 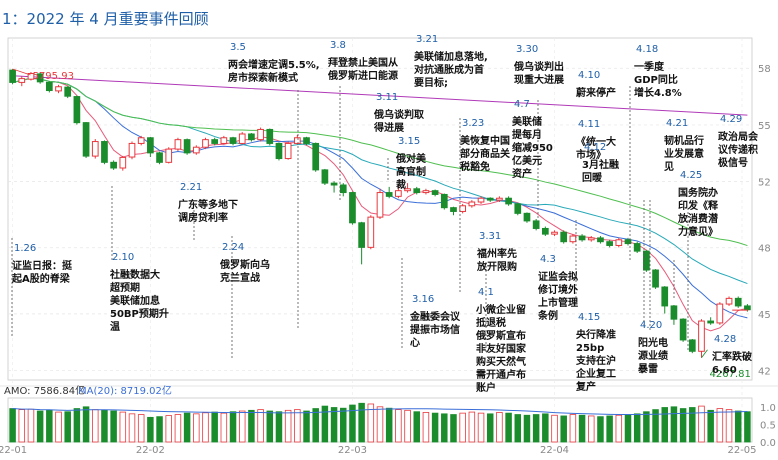 I want to click on event-date: 4.15, so click(x=589, y=317).